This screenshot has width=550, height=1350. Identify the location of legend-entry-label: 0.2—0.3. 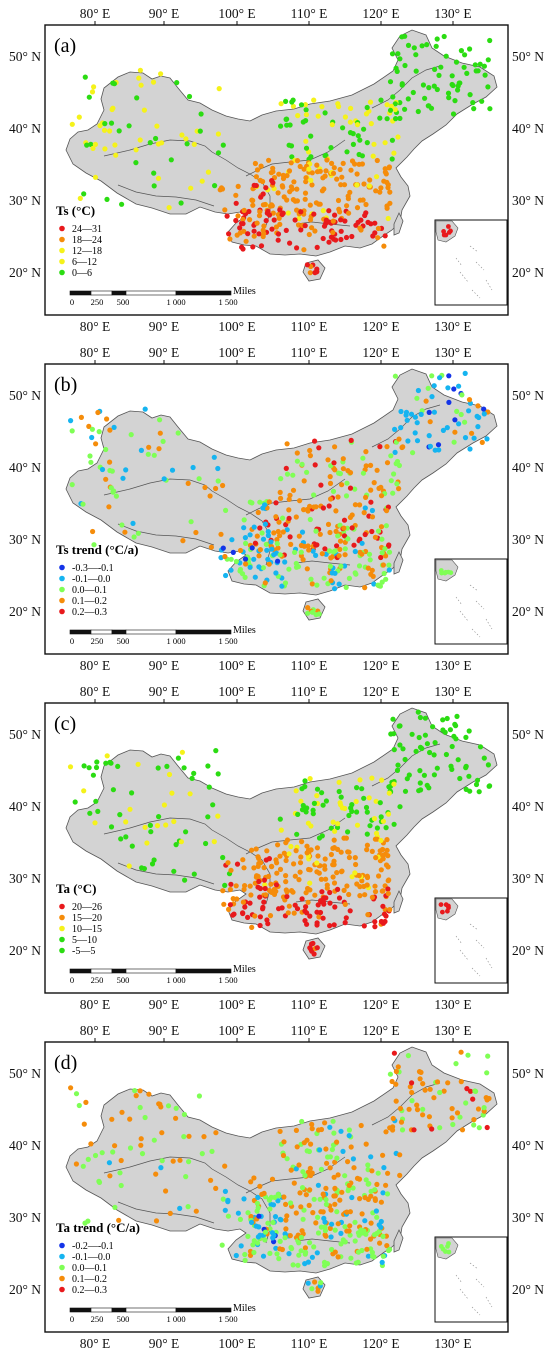
(89, 1290).